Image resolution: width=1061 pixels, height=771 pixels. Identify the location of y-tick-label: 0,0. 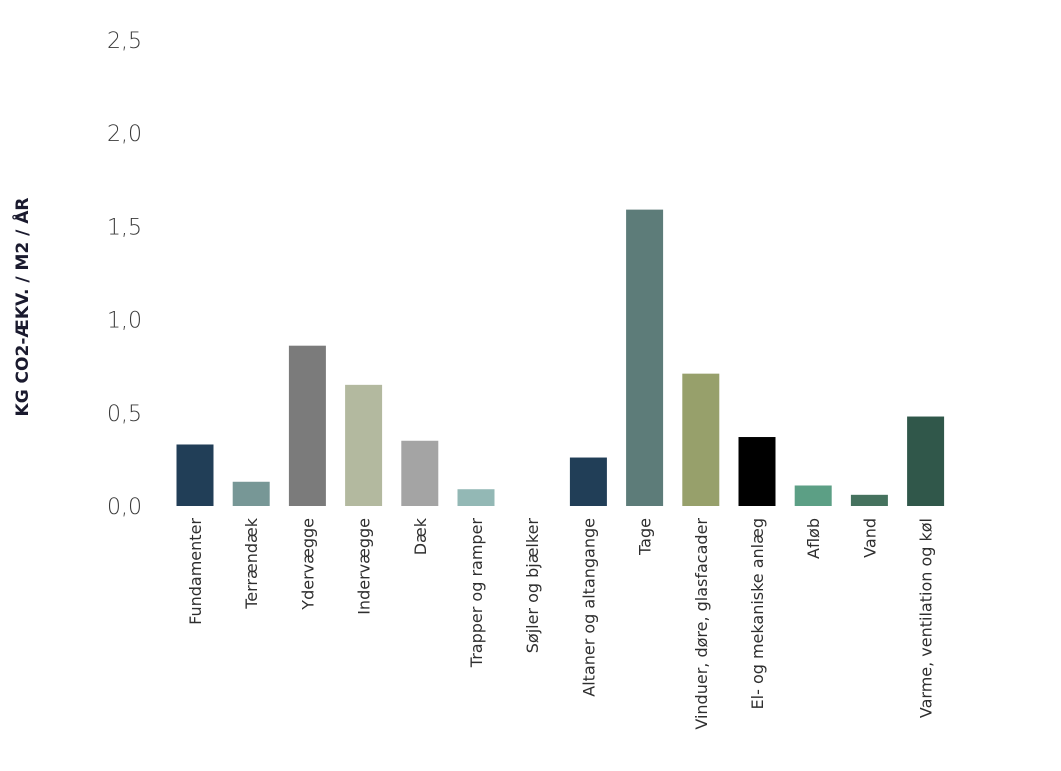
(124, 507).